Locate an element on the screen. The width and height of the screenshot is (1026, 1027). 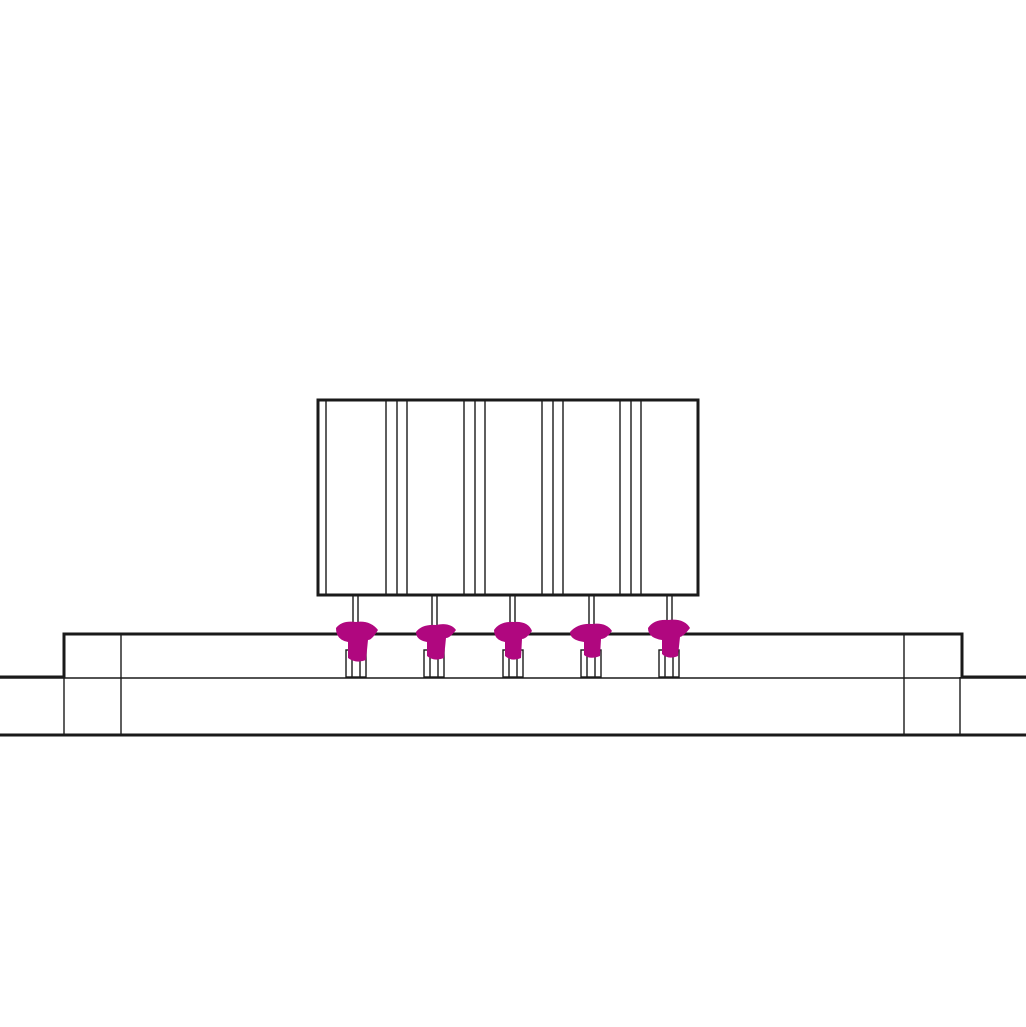
component-ribs is located at coordinates (483, 497).